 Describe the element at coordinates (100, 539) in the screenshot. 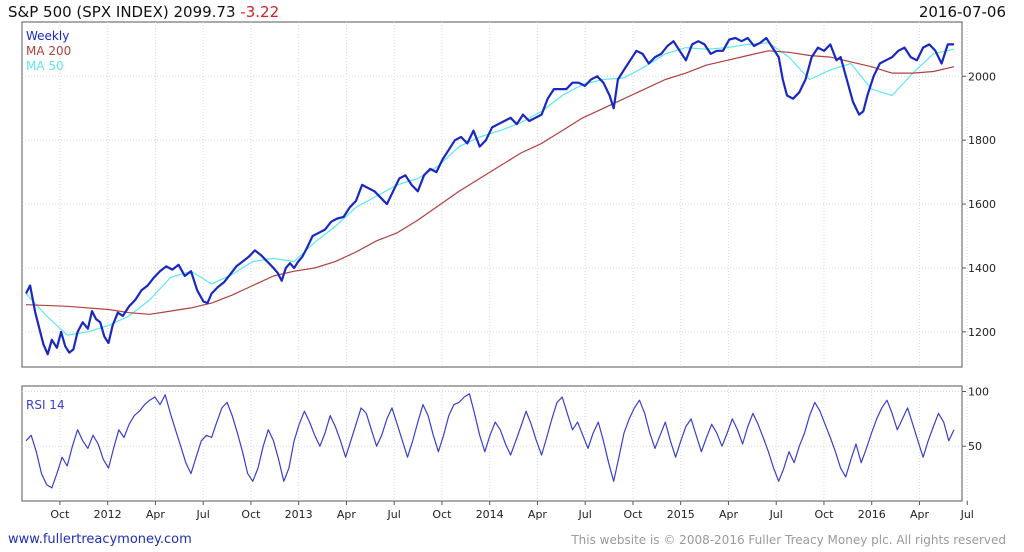

I see `website-link: www.fullertreacymoney.com` at that location.